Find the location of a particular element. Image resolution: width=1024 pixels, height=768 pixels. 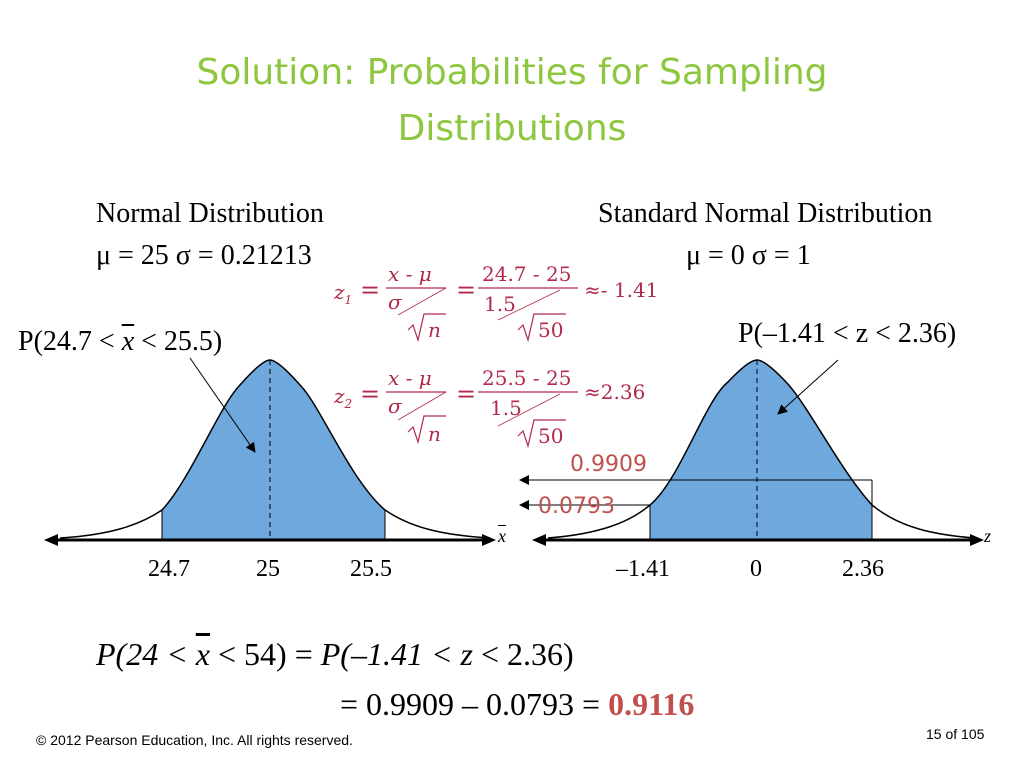

left-tick-mean: 25 is located at coordinates (268, 569).